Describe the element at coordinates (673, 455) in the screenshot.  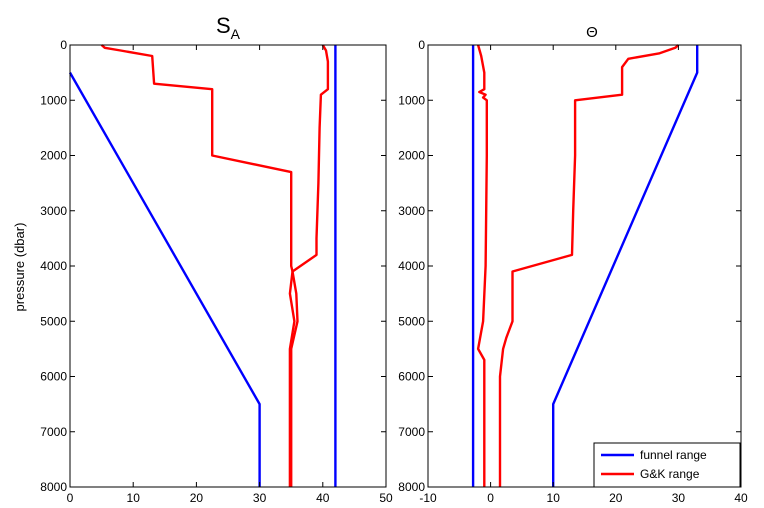
I see `legend-label-funnel-range: funnel range` at that location.